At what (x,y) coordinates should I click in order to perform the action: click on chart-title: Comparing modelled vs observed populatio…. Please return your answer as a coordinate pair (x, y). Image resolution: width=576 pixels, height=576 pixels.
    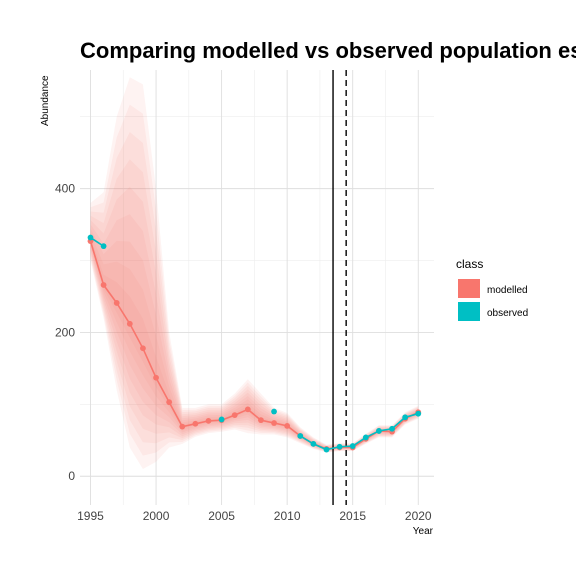
    Looking at the image, I should click on (328, 50).